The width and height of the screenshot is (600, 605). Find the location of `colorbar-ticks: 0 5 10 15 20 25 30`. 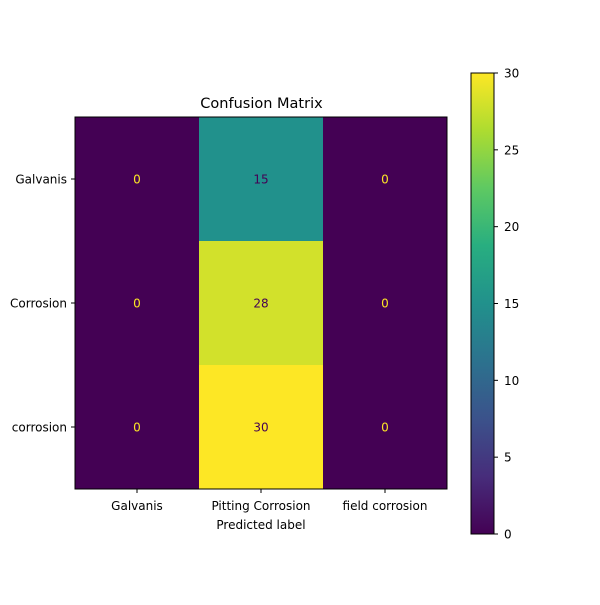

colorbar-ticks: 0 5 10 15 20 25 30 is located at coordinates (506, 304).